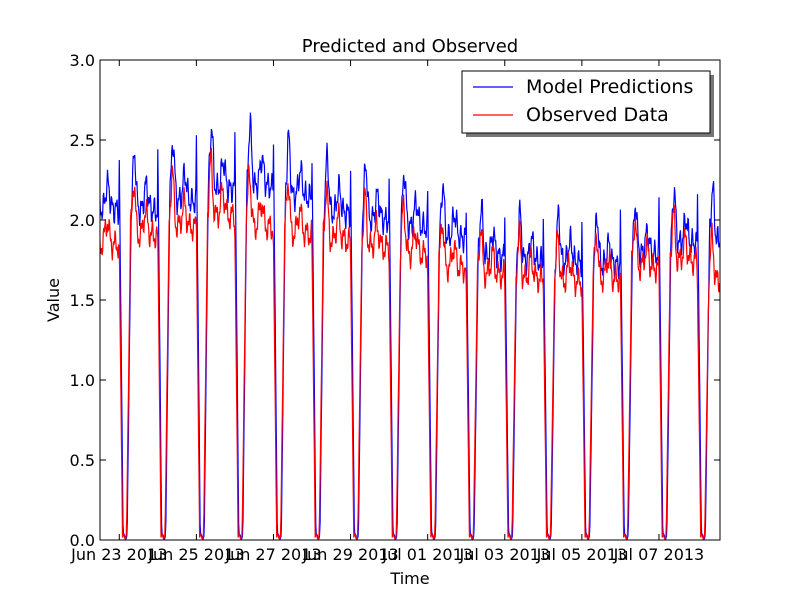 This screenshot has height=600, width=800. Describe the element at coordinates (504, 554) in the screenshot. I see `x-tick-label: Jul 03 2013` at that location.